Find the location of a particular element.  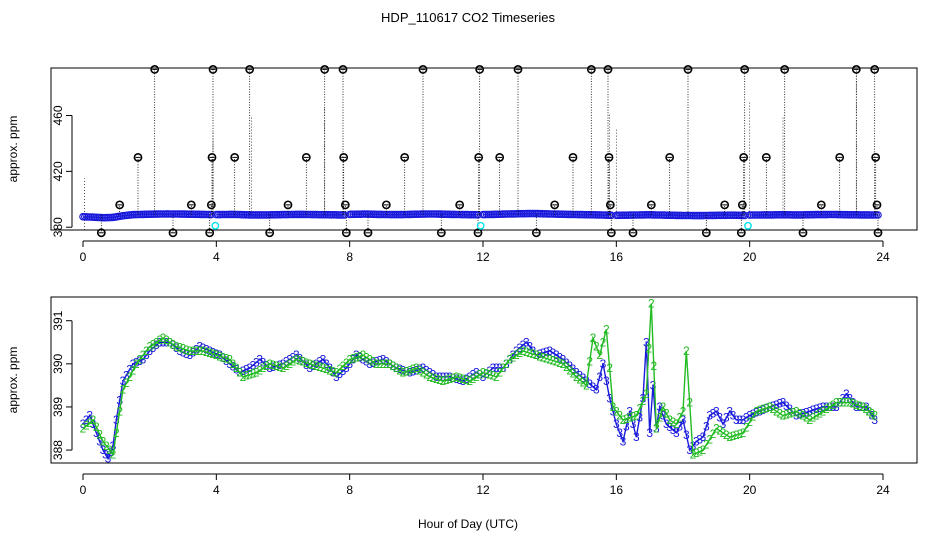

chart-title: HDP_110617 CO2 Timeseries is located at coordinates (468, 17).